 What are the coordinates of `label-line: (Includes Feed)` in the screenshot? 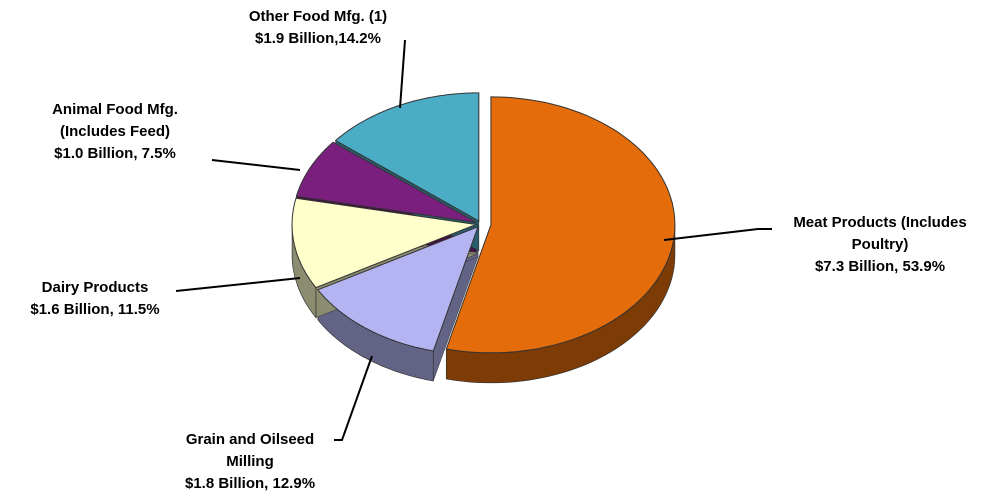 It's located at (115, 131).